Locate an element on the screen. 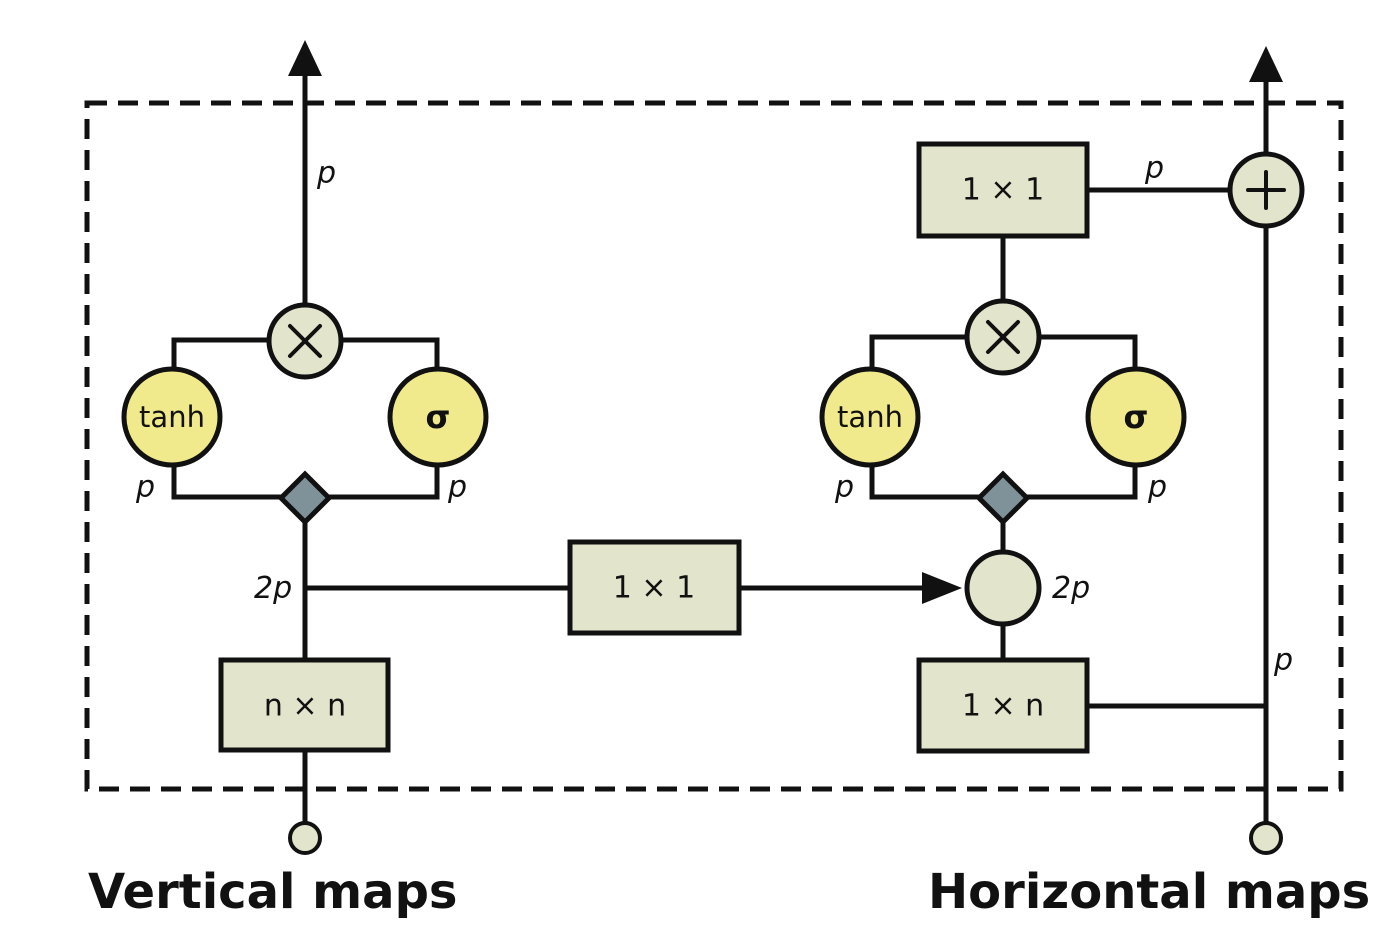 The image size is (1400, 944). horizontal-input-conv-box is located at coordinates (1003, 705).